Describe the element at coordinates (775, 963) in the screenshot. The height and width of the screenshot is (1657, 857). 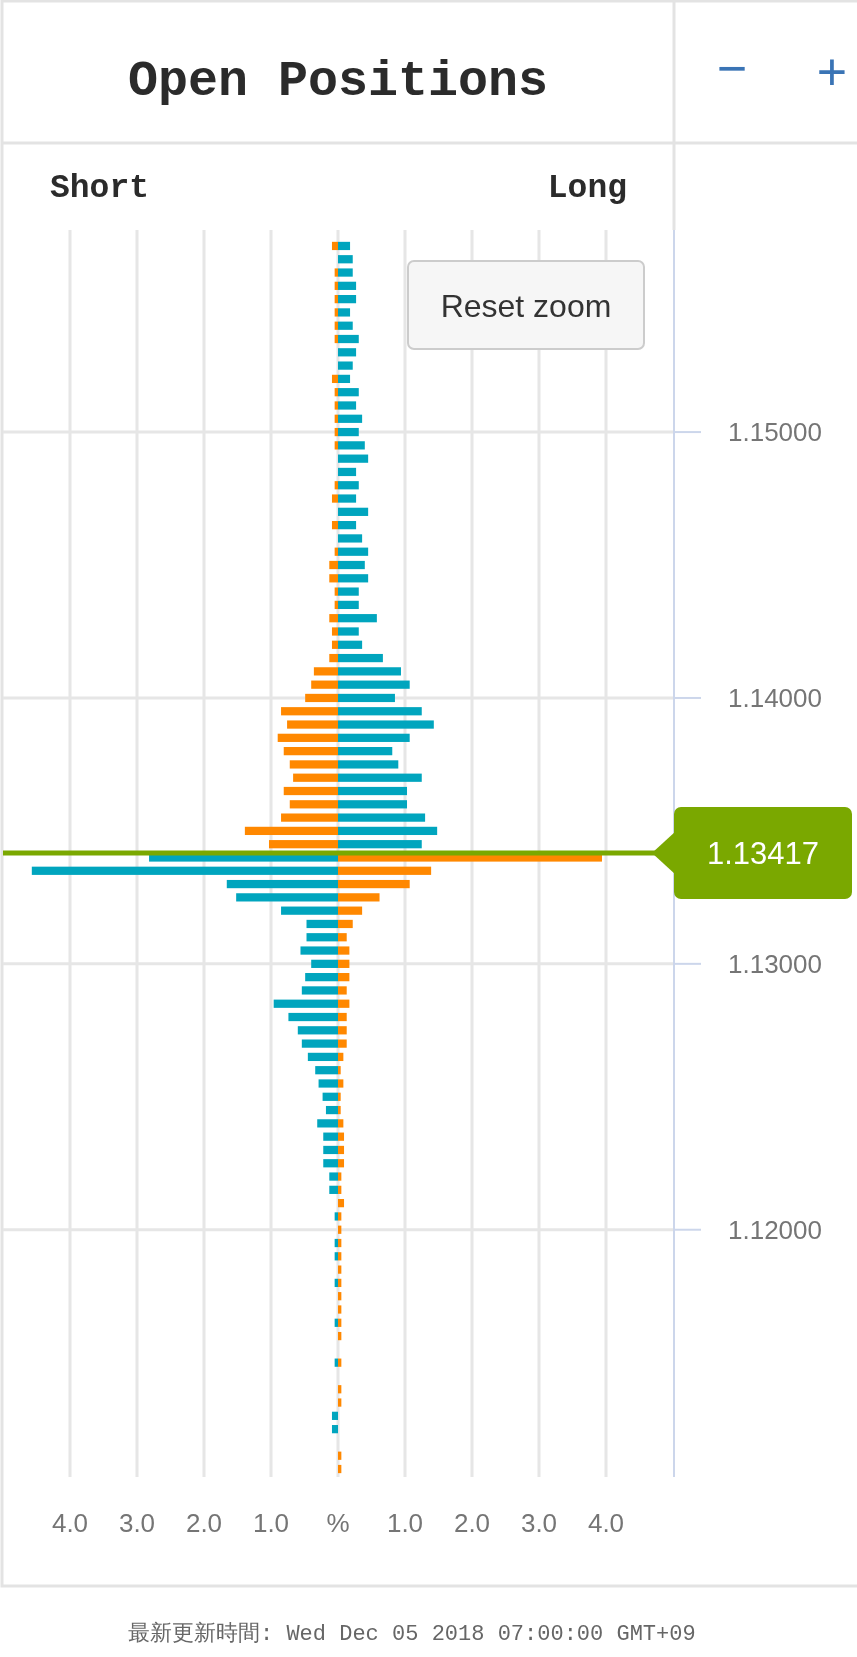
I see `y-tick-label: 1.13000` at that location.